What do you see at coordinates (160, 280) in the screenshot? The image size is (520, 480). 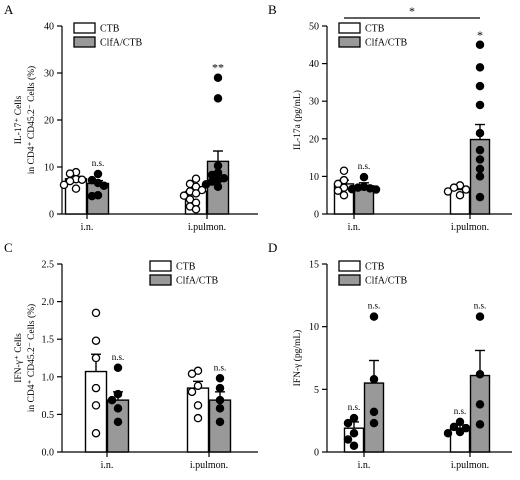 I see `panel-c-legend-swatch-clfa-ctb` at bounding box center [160, 280].